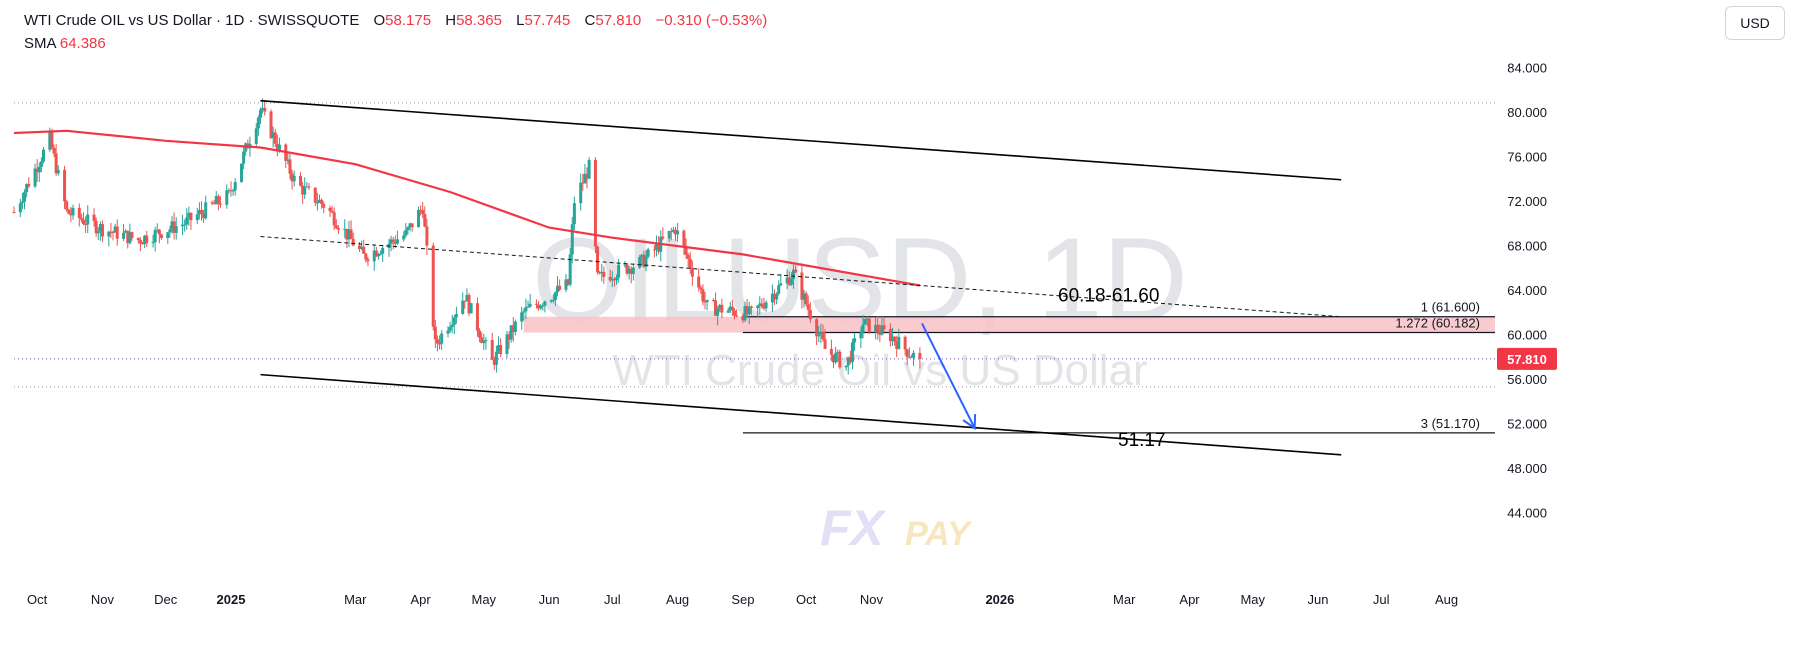 This screenshot has height=670, width=1803. I want to click on low-label: L, so click(520, 20).